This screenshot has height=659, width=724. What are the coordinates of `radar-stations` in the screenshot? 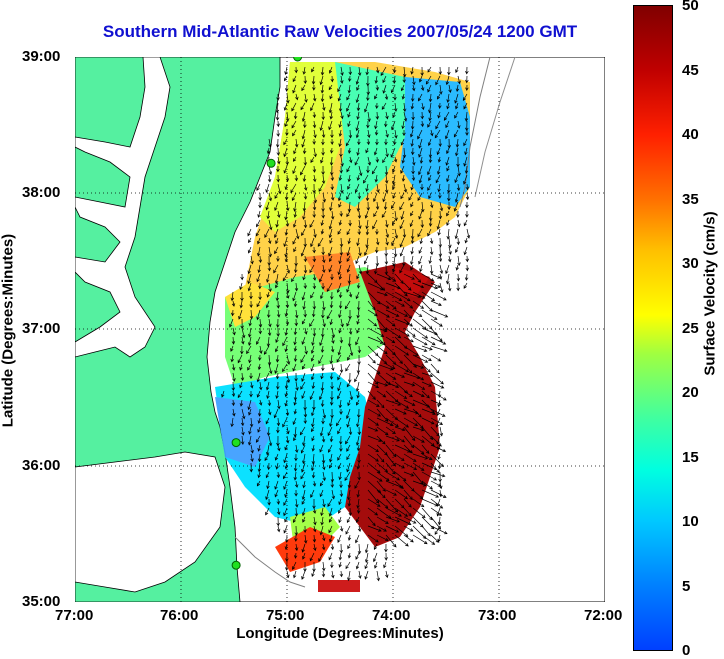 It's located at (267, 313).